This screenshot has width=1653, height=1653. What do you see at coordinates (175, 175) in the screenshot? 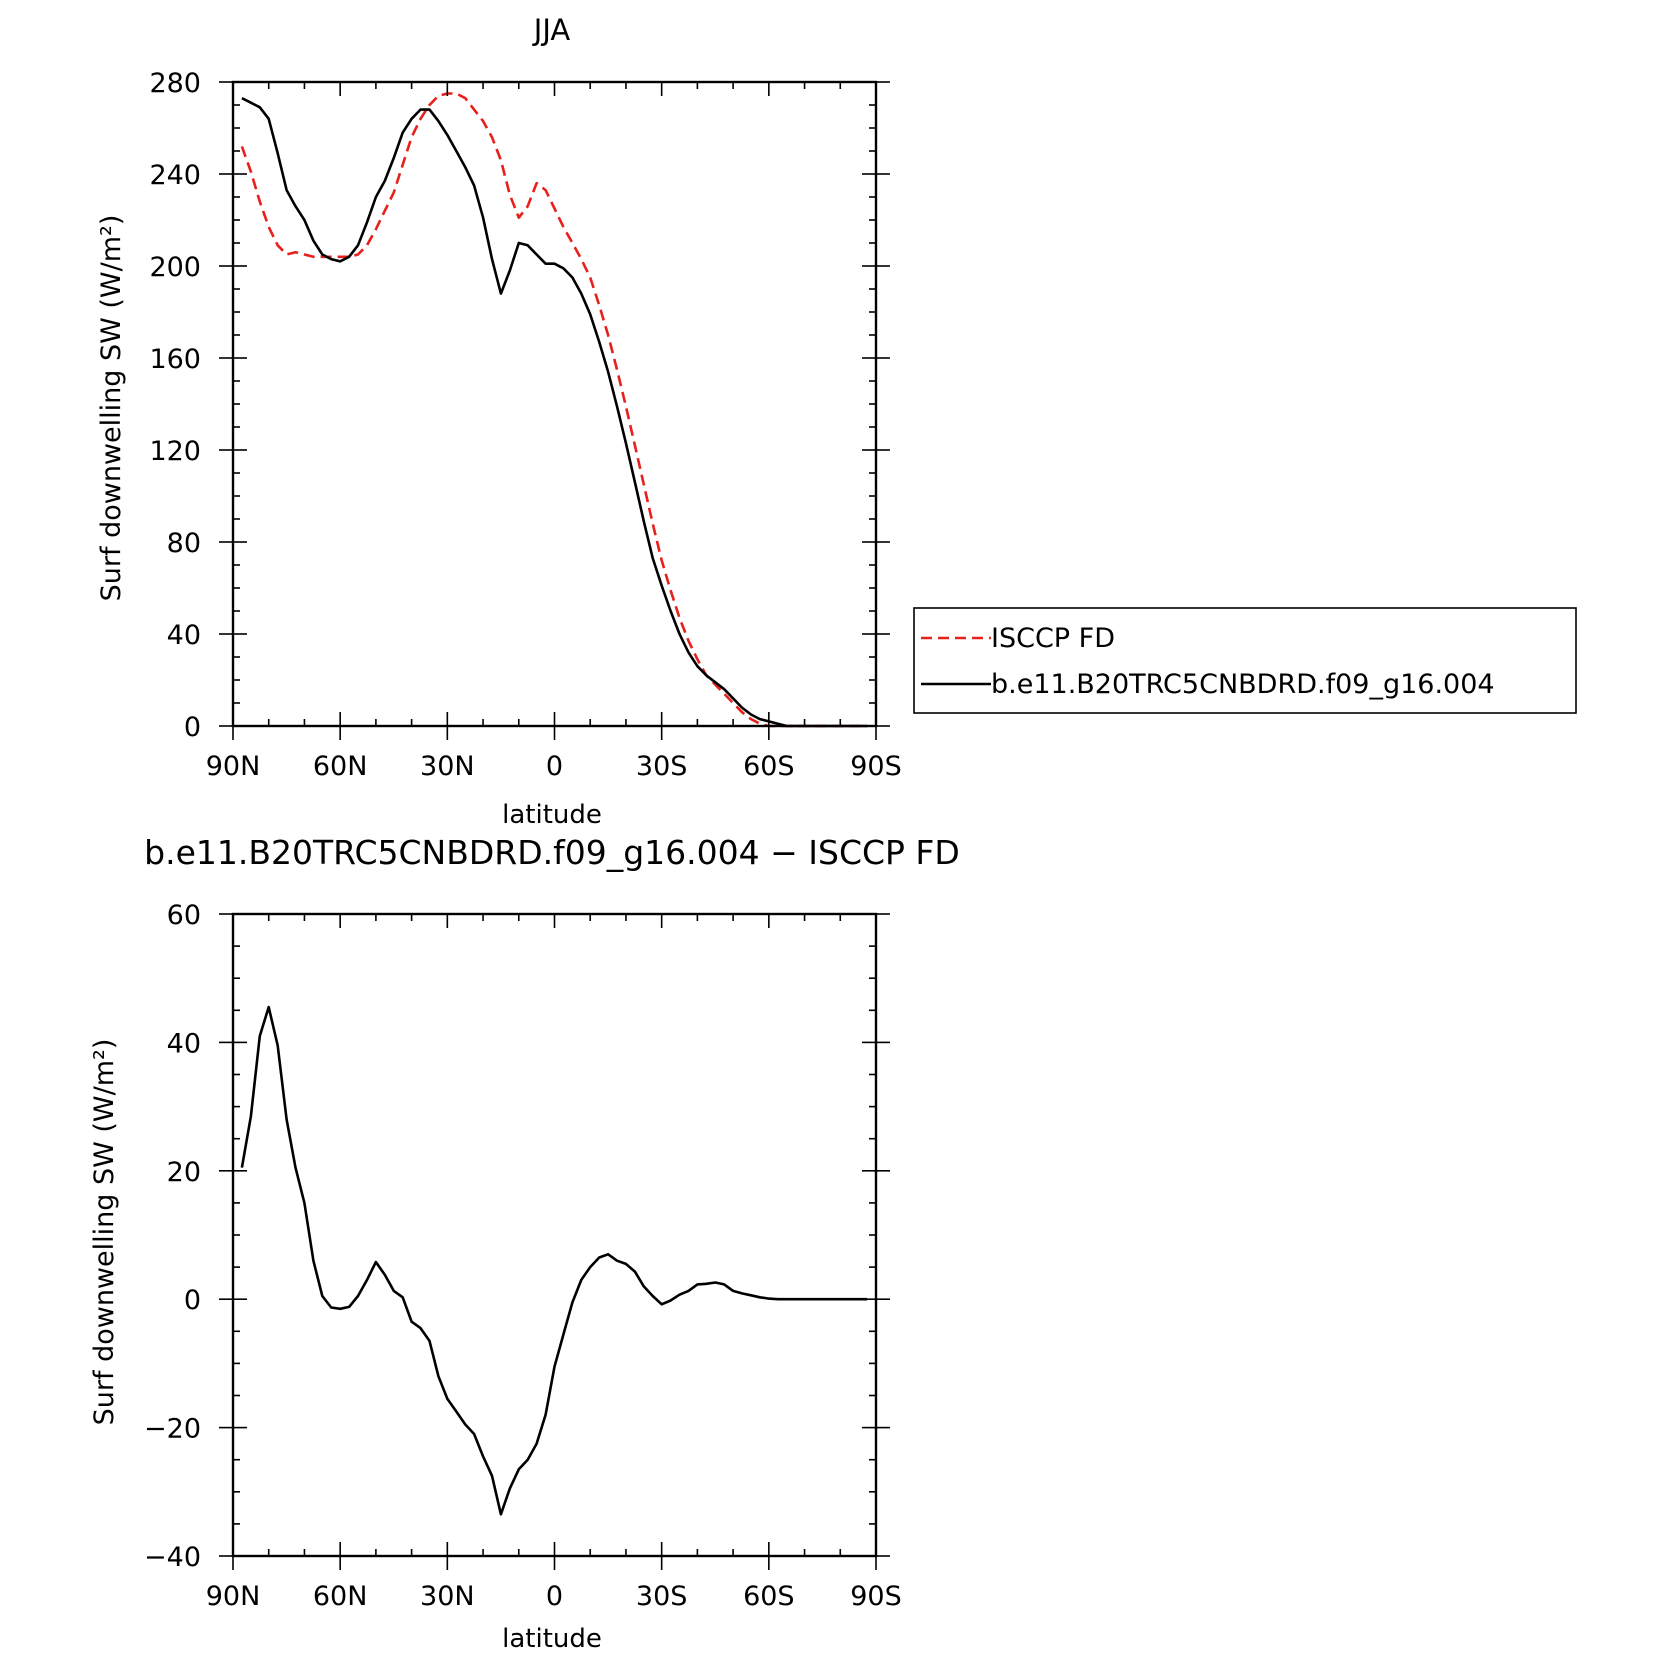
I see `top-y-tick-label: 240` at bounding box center [175, 175].